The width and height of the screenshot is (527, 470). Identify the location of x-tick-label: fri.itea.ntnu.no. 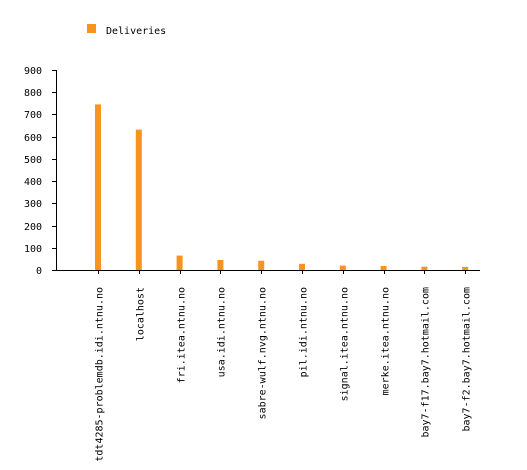
(182, 335).